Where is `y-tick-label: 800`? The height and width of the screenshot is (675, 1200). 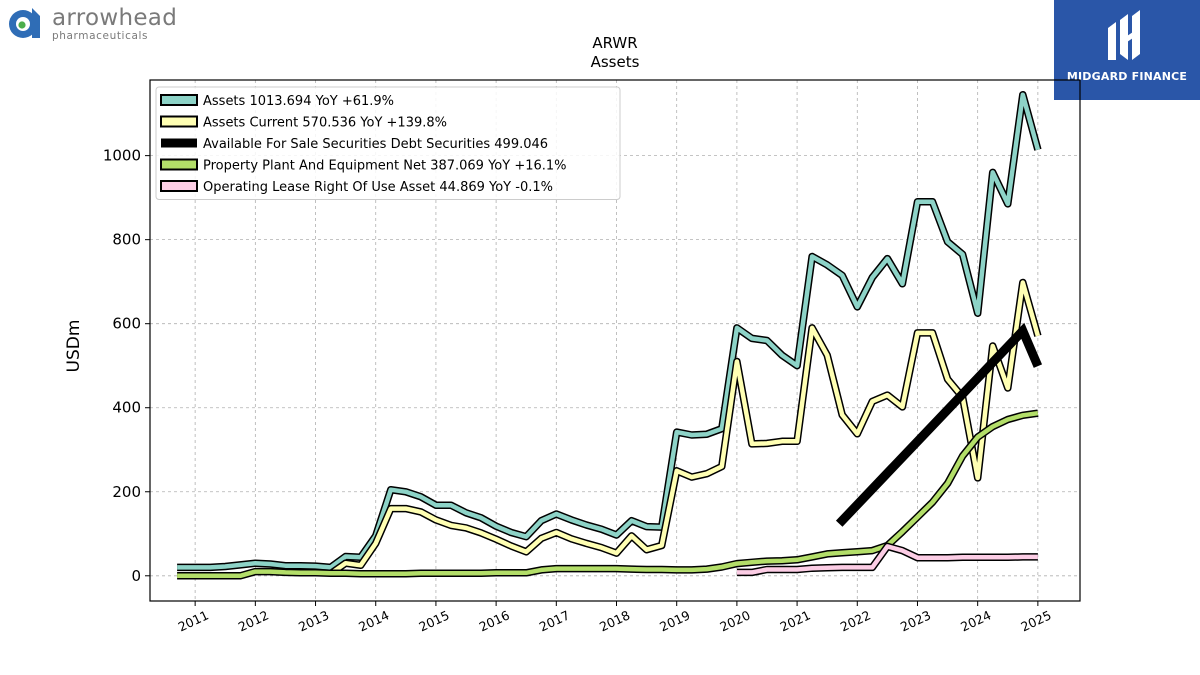
y-tick-label: 800 is located at coordinates (126, 240).